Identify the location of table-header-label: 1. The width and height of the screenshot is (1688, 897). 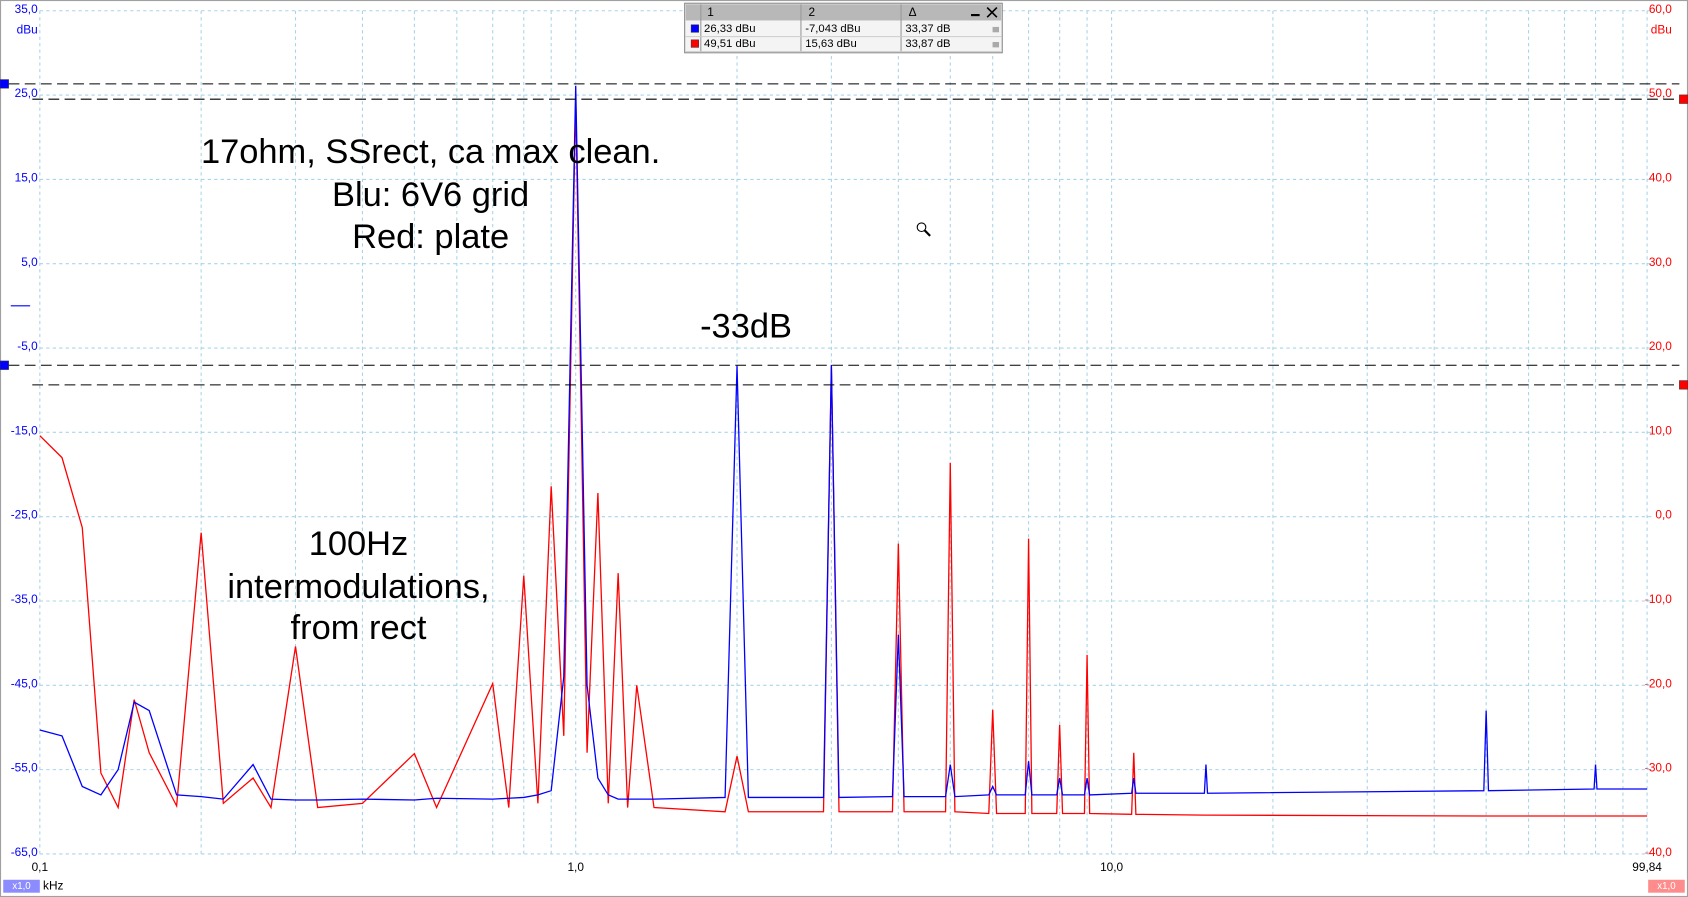
(710, 12).